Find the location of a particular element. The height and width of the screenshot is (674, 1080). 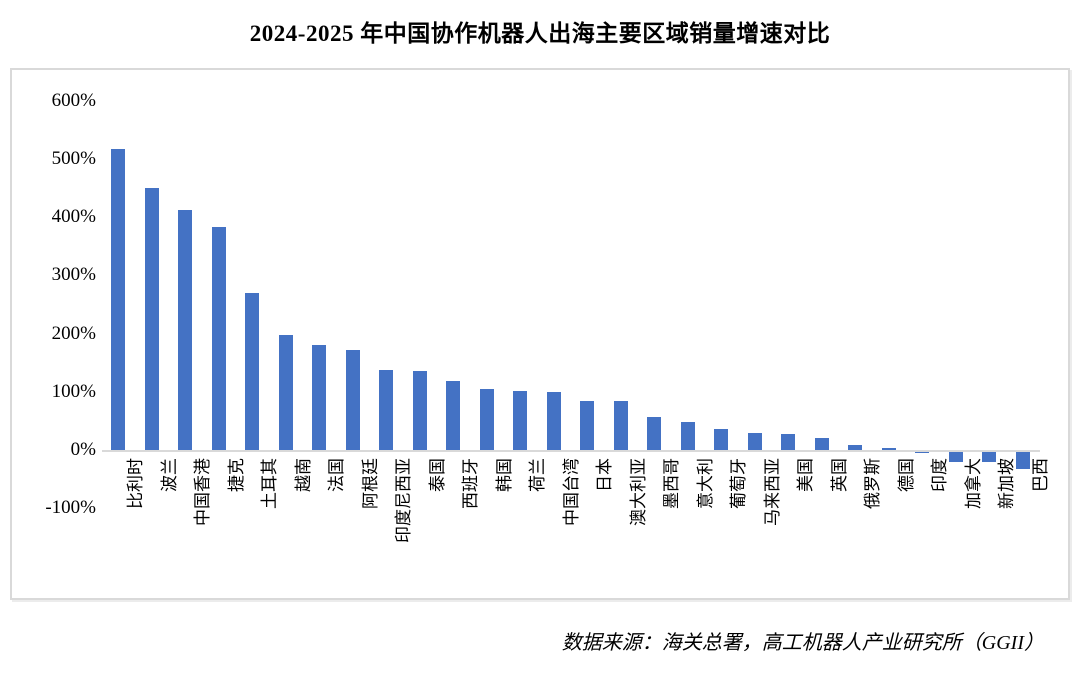

x-axis-category-label: 土耳其 is located at coordinates (269, 483).